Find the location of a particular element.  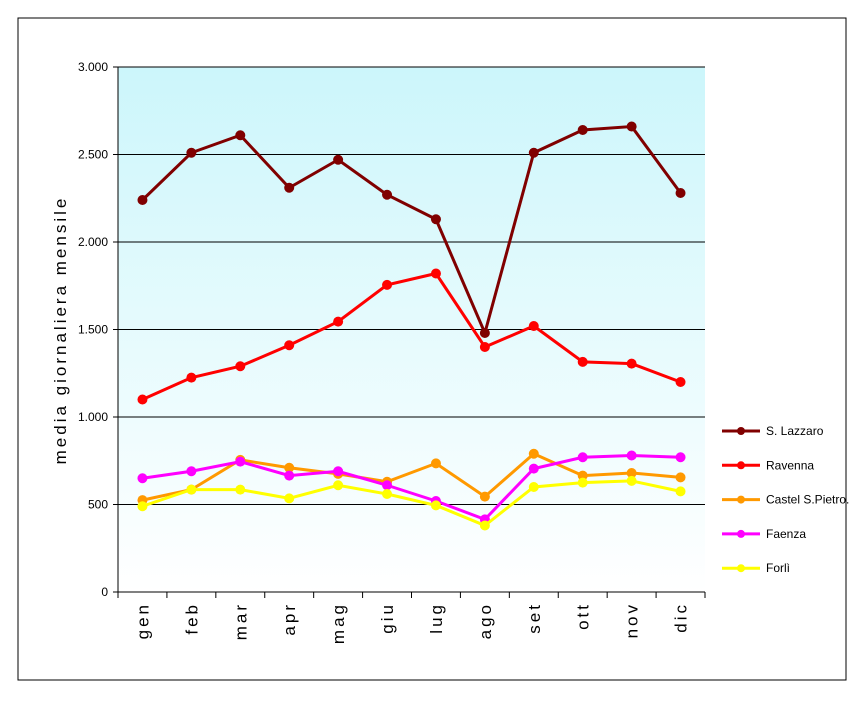

x-tick-label: apr is located at coordinates (289, 619).